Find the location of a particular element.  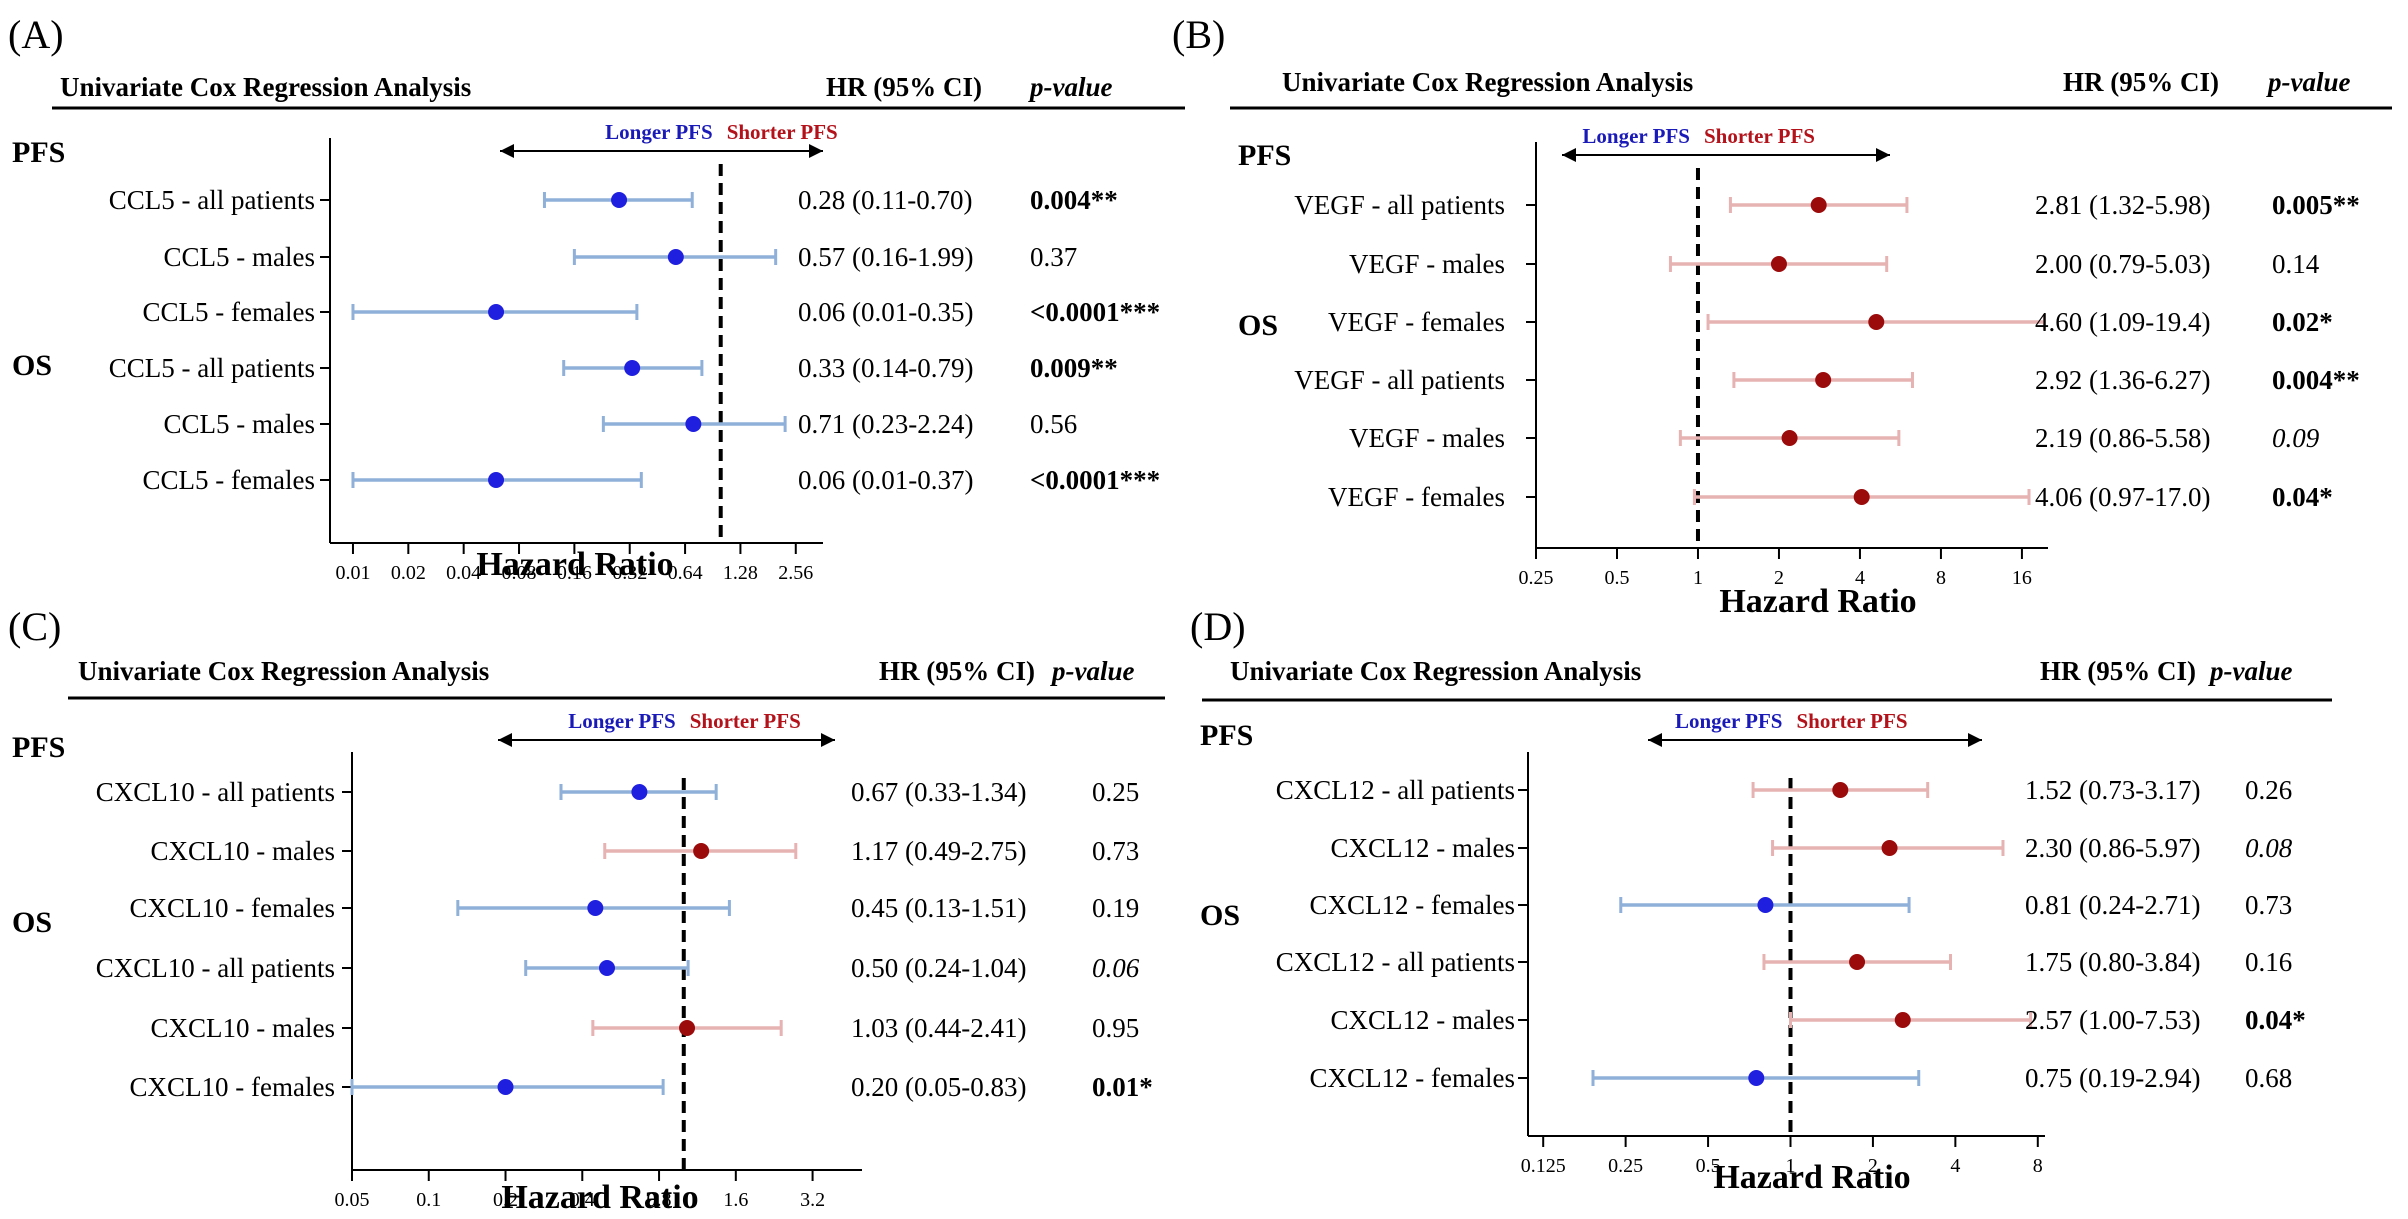

p-value: 0.08 is located at coordinates (2269, 848).